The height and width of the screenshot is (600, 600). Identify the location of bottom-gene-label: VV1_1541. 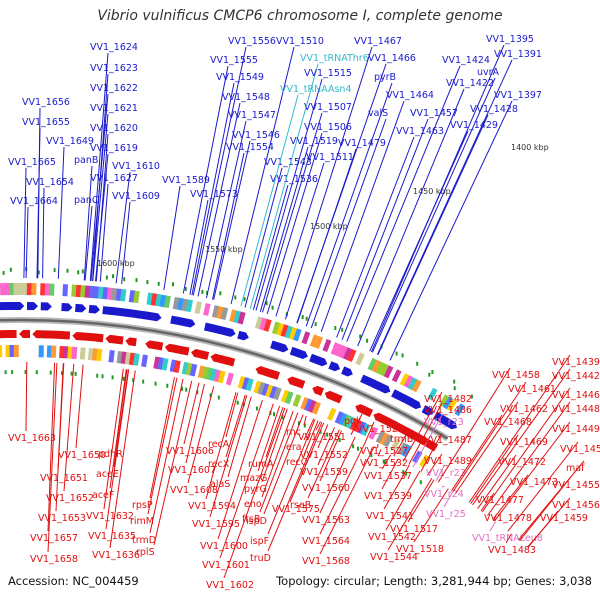
(390, 516).